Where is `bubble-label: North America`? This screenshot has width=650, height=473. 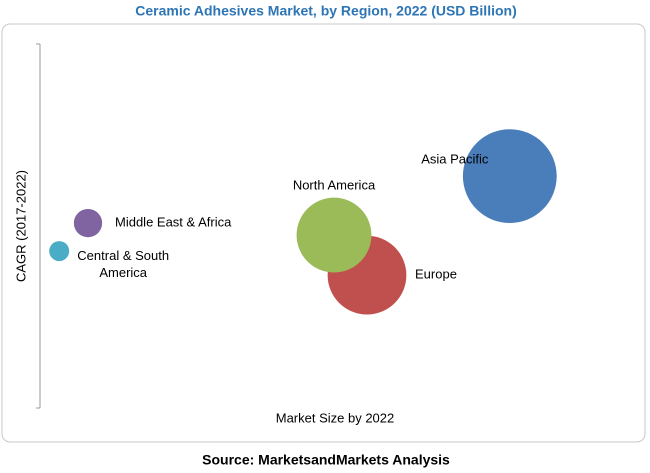 bubble-label: North America is located at coordinates (334, 185).